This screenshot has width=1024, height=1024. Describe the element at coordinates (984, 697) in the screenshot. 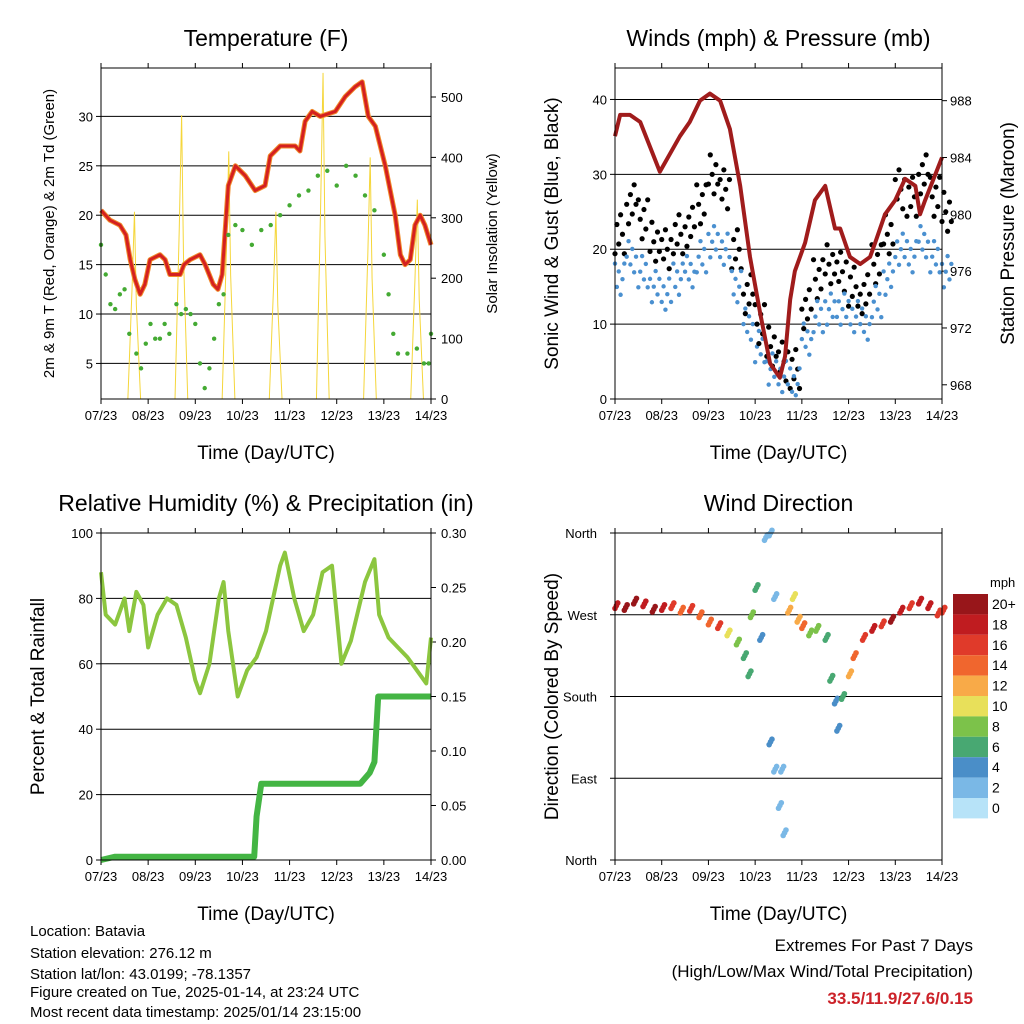

I see `speed-legend: mph 20+ 18 16 14 12 10 8 6 4 2 0` at that location.